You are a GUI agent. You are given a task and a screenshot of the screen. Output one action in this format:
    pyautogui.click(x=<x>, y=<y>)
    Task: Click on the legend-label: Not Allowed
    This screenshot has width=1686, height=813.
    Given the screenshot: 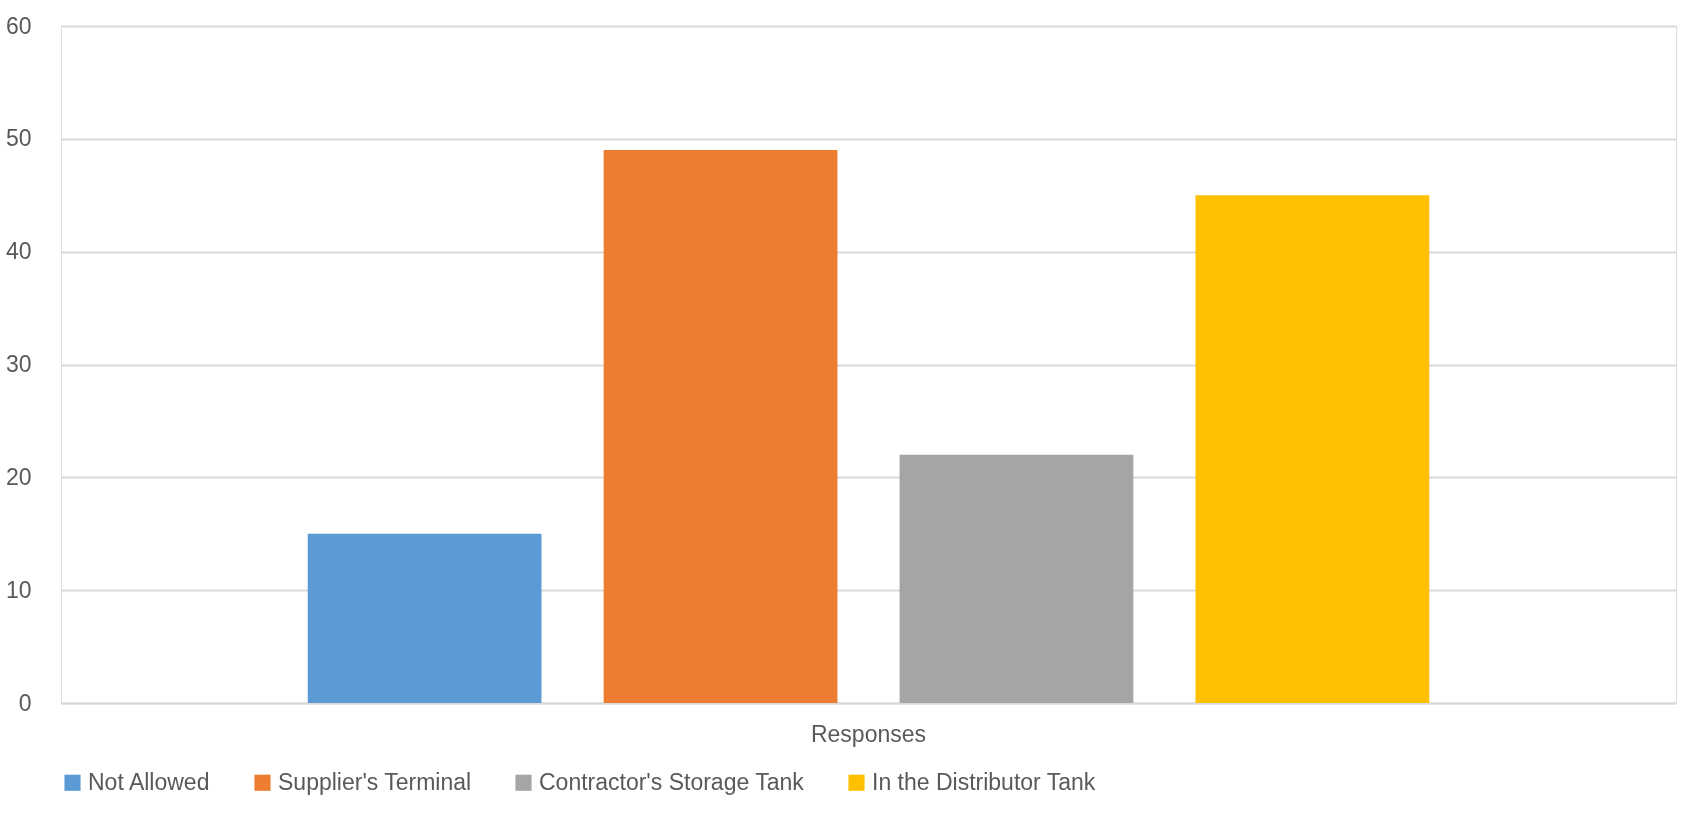 What is the action you would take?
    pyautogui.click(x=149, y=781)
    